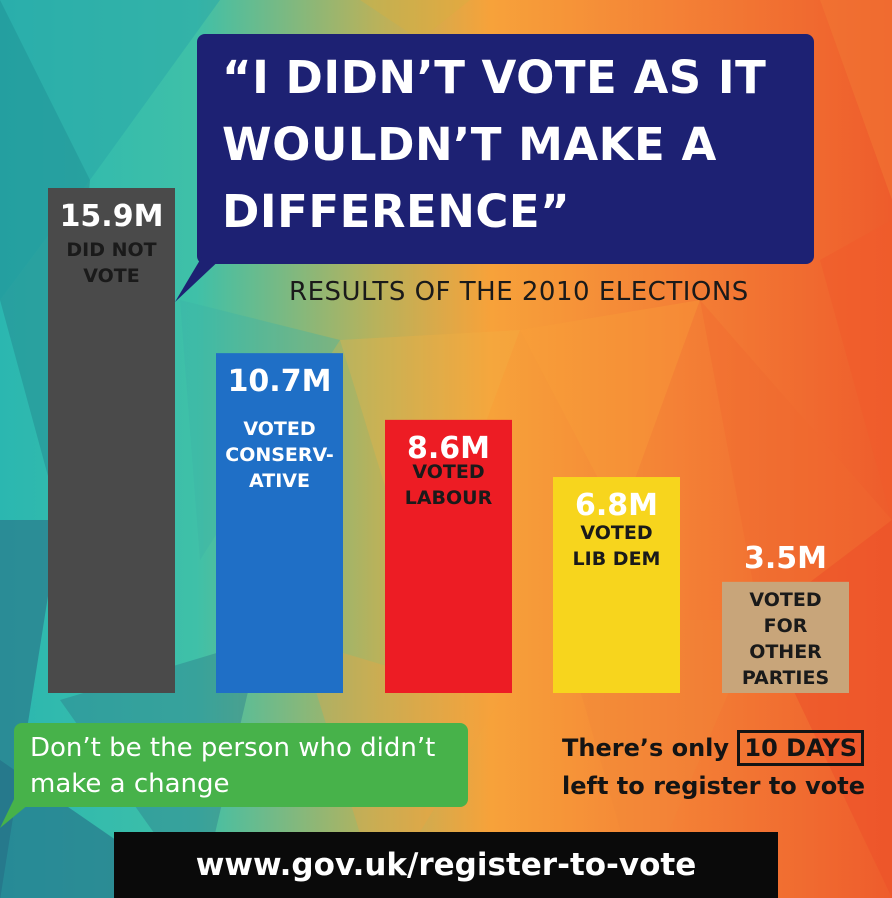 This screenshot has width=892, height=898. I want to click on bar-category-label: PARTIES, so click(785, 678).